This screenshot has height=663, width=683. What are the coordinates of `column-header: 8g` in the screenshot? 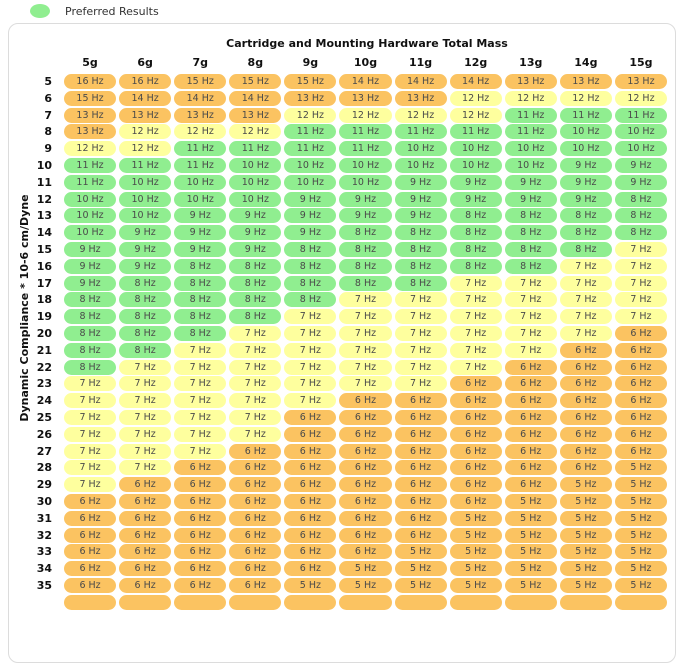 It's located at (255, 62).